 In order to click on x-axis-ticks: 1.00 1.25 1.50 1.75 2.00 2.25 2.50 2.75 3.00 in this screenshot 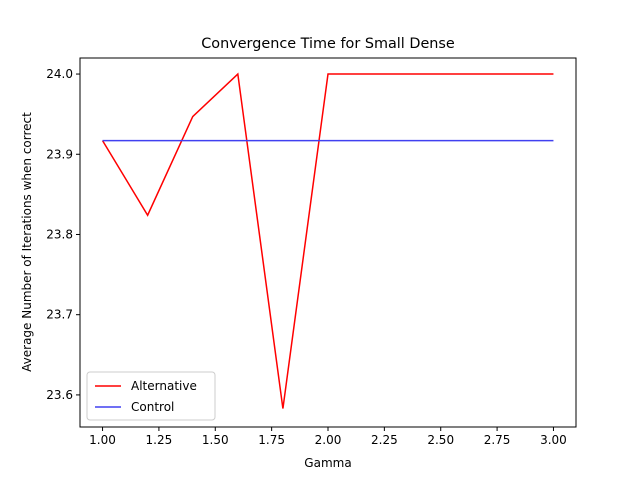, I will do `click(328, 437)`.